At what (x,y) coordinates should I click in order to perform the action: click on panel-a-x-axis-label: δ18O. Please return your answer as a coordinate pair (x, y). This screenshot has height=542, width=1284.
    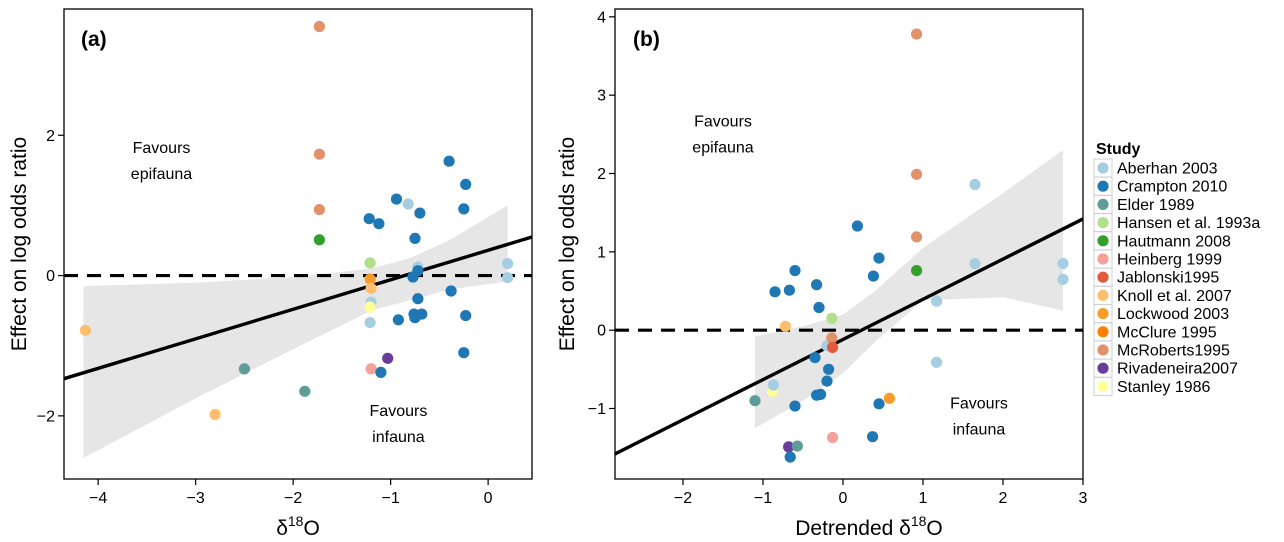
    Looking at the image, I should click on (298, 526).